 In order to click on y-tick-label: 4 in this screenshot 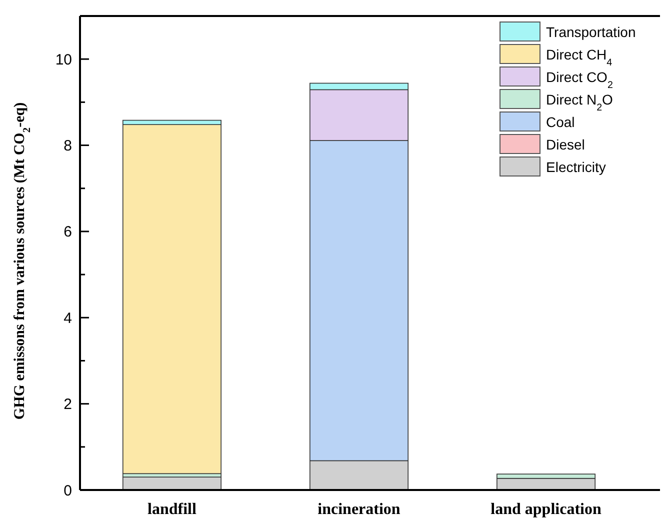, I will do `click(68, 318)`.